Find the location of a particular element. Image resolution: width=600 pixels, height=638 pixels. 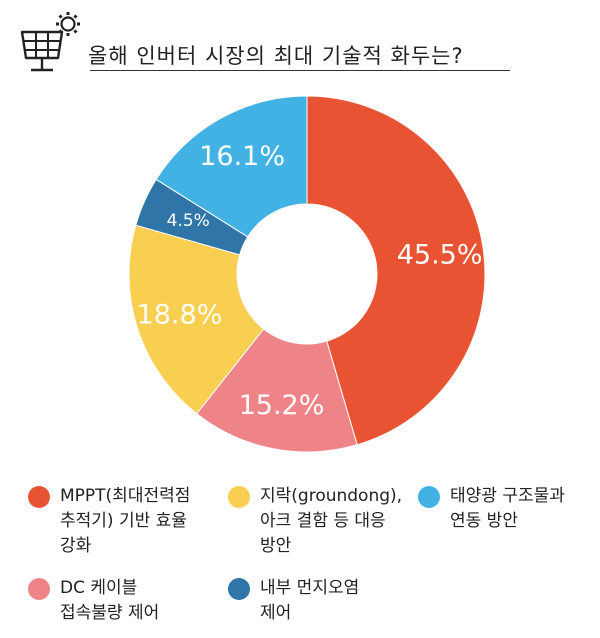

slice-structure is located at coordinates (231, 166).